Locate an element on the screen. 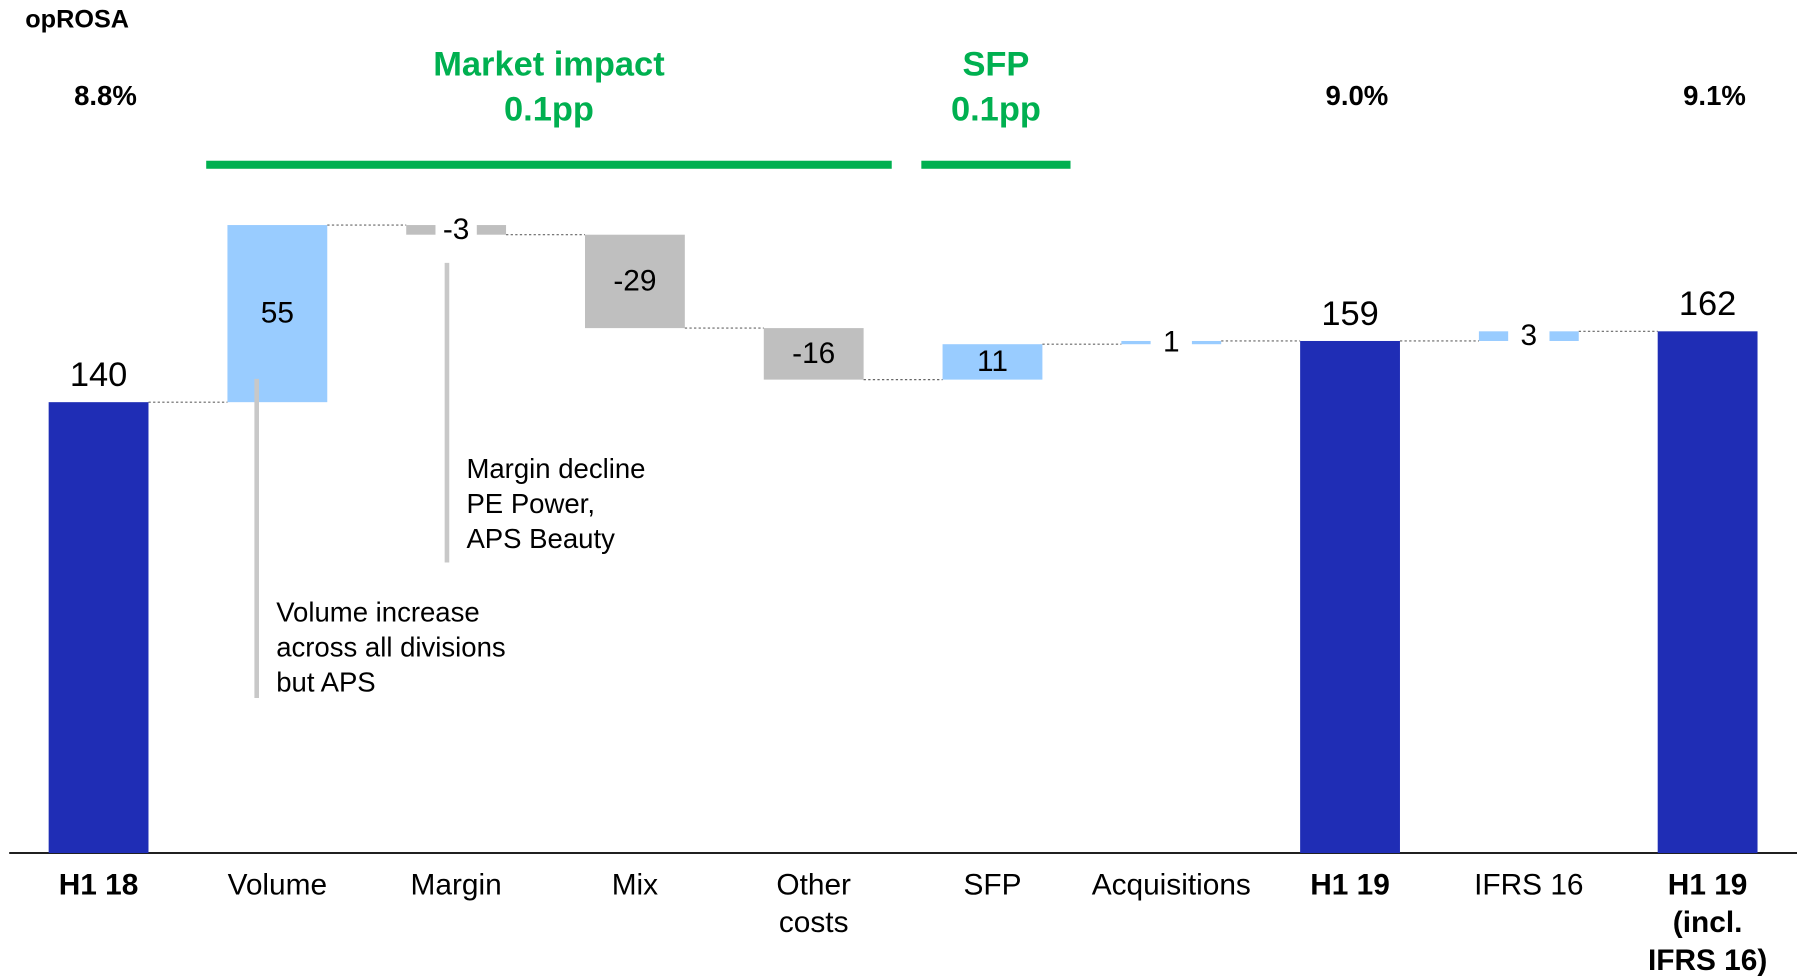  value-label: 3 is located at coordinates (1529, 335).